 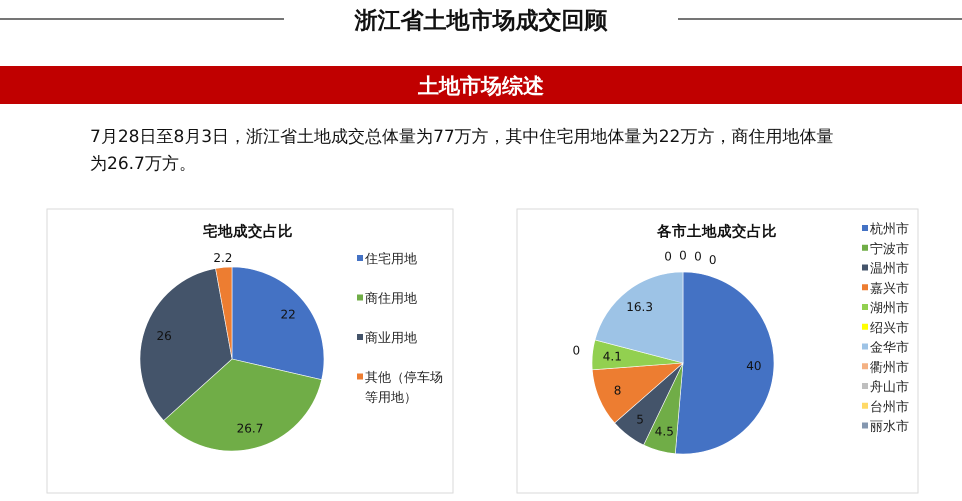 I want to click on text: 土地市场综述, so click(x=480, y=86).